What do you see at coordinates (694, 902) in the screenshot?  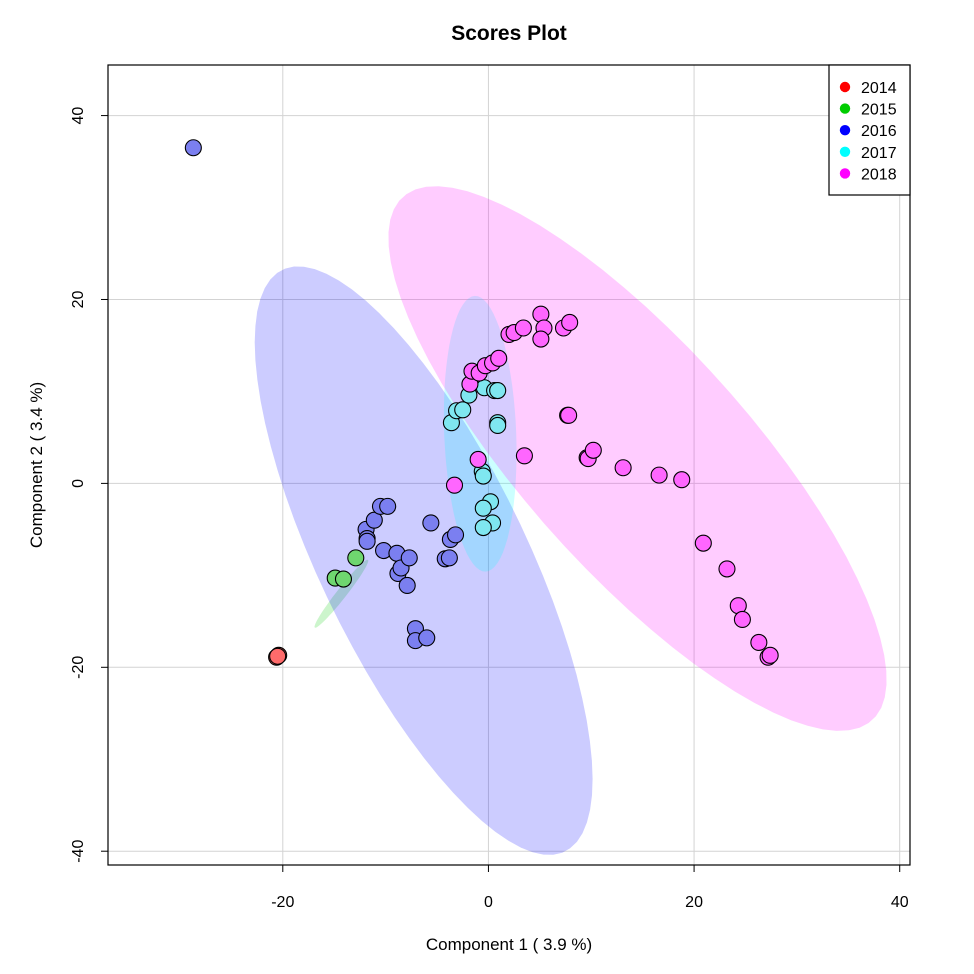 I see `x-tick-label: 20` at bounding box center [694, 902].